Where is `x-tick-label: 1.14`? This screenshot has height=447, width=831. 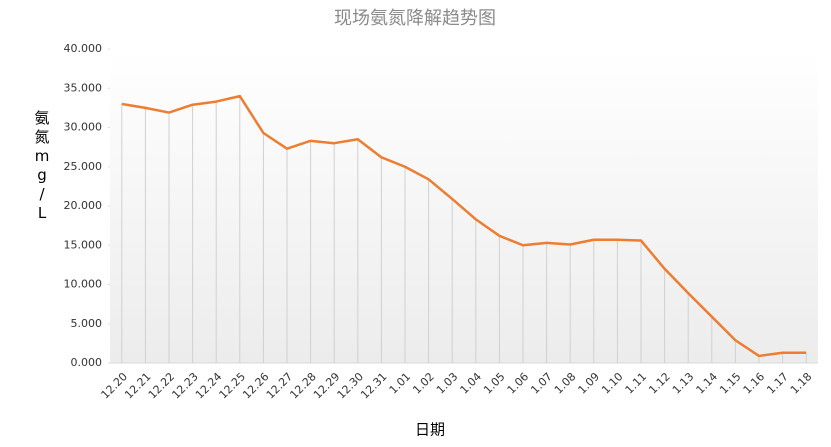 x-tick-label: 1.14 is located at coordinates (707, 383).